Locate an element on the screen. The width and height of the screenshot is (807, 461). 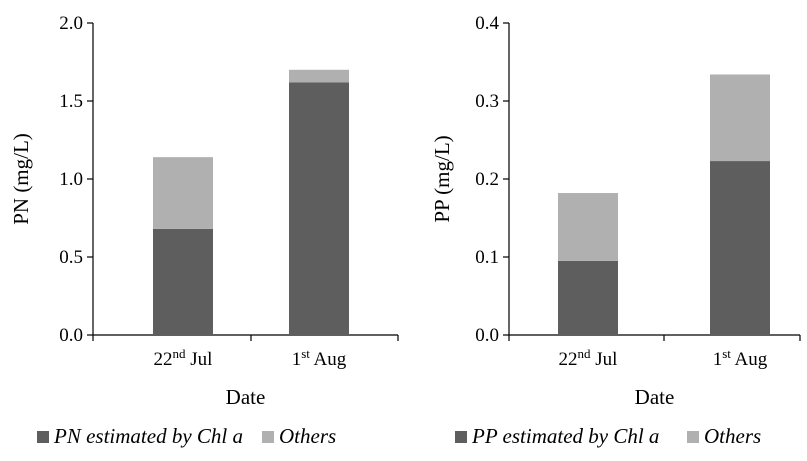
chart2-y-axis-title: PP (mg/L) is located at coordinates (442, 178).